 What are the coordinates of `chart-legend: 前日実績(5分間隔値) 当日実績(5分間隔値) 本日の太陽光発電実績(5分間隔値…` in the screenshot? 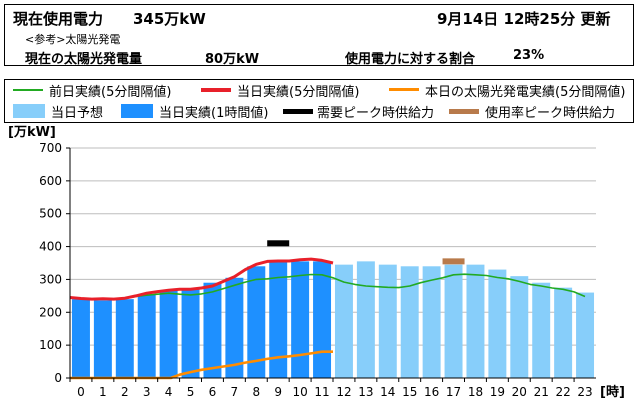 It's located at (319, 101).